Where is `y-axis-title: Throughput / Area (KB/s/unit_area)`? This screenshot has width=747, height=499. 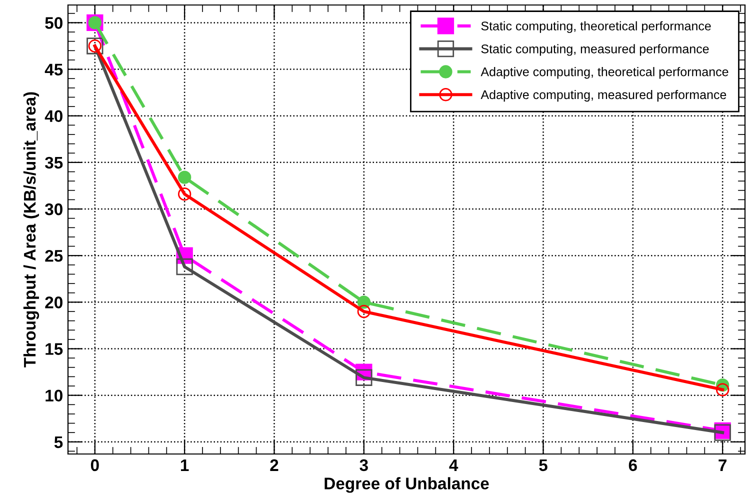
y-axis-title: Throughput / Area (KB/s/unit_area) is located at coordinates (31, 230).